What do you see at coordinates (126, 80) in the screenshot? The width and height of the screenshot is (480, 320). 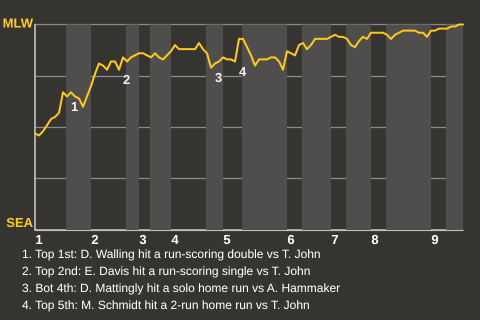 I see `annotation: 2` at bounding box center [126, 80].